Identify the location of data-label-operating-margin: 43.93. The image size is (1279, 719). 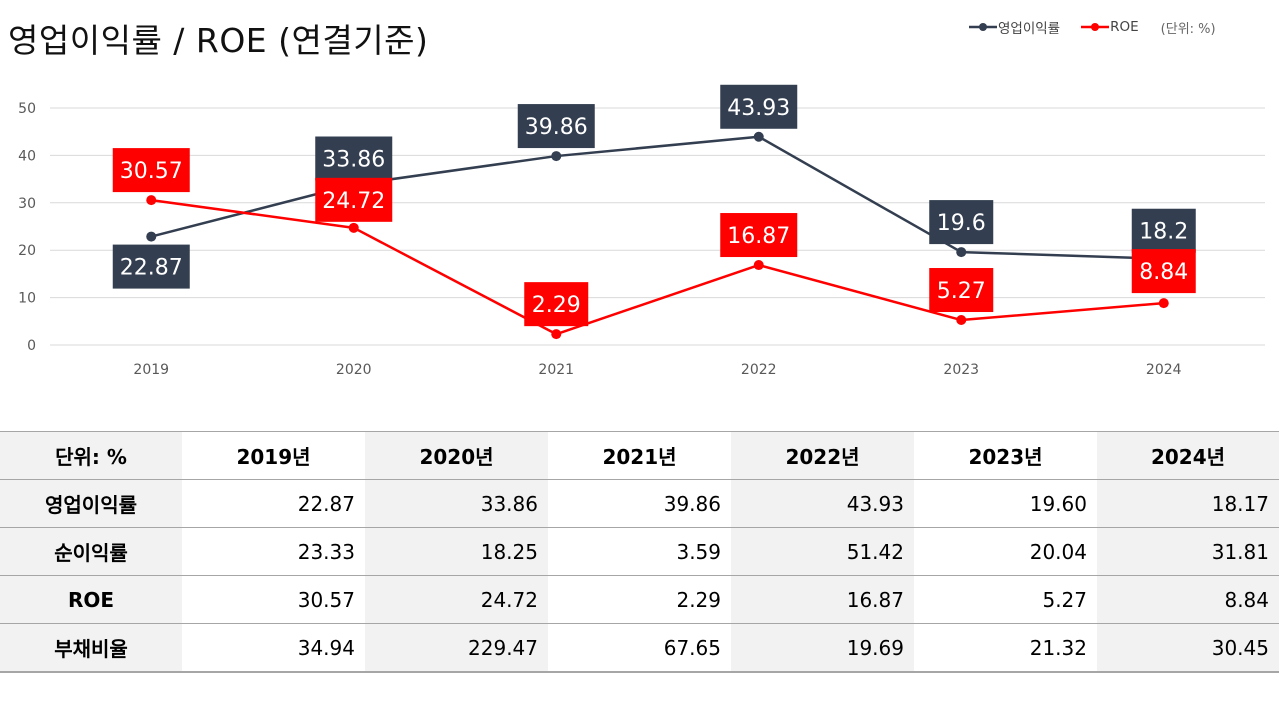
(758, 108).